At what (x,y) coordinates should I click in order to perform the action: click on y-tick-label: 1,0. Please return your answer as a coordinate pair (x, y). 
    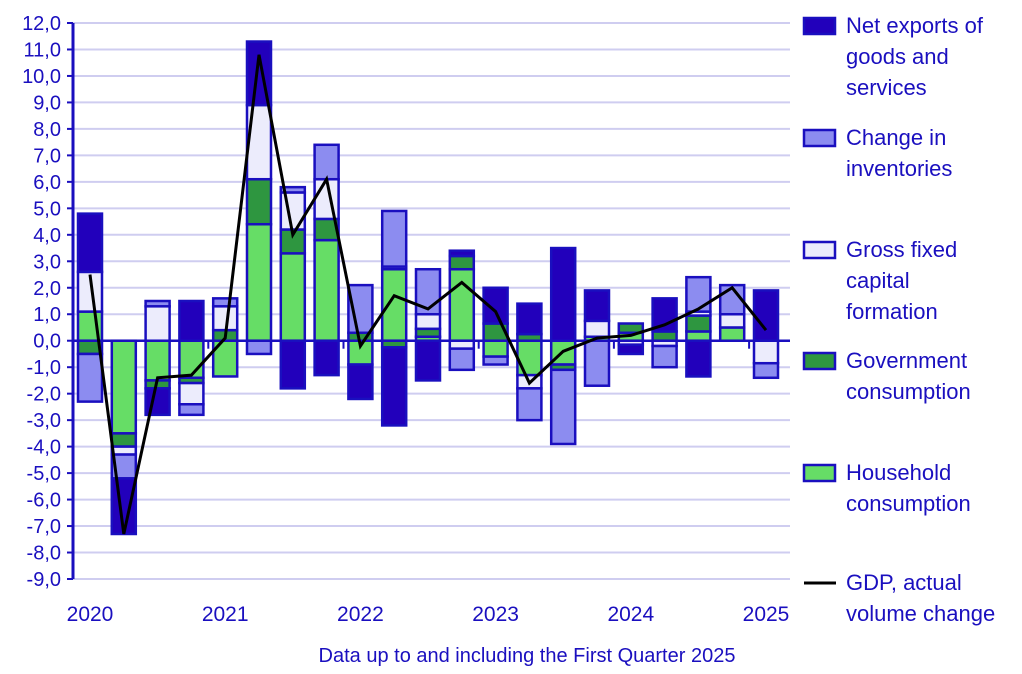
    Looking at the image, I should click on (47, 315).